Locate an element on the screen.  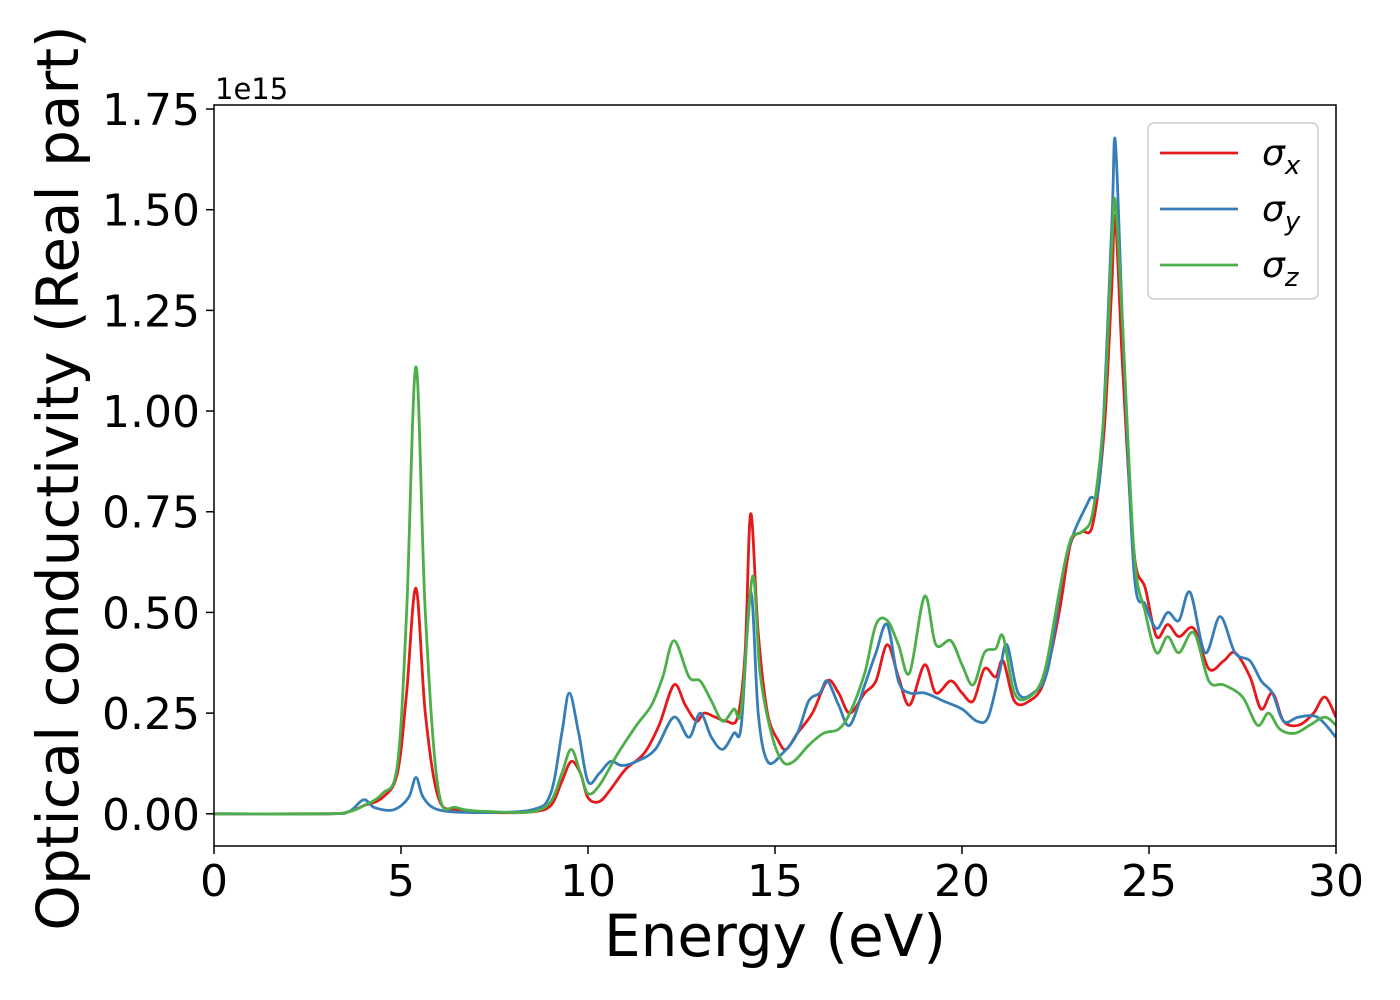
x-tick-label: 30 is located at coordinates (1336, 881).